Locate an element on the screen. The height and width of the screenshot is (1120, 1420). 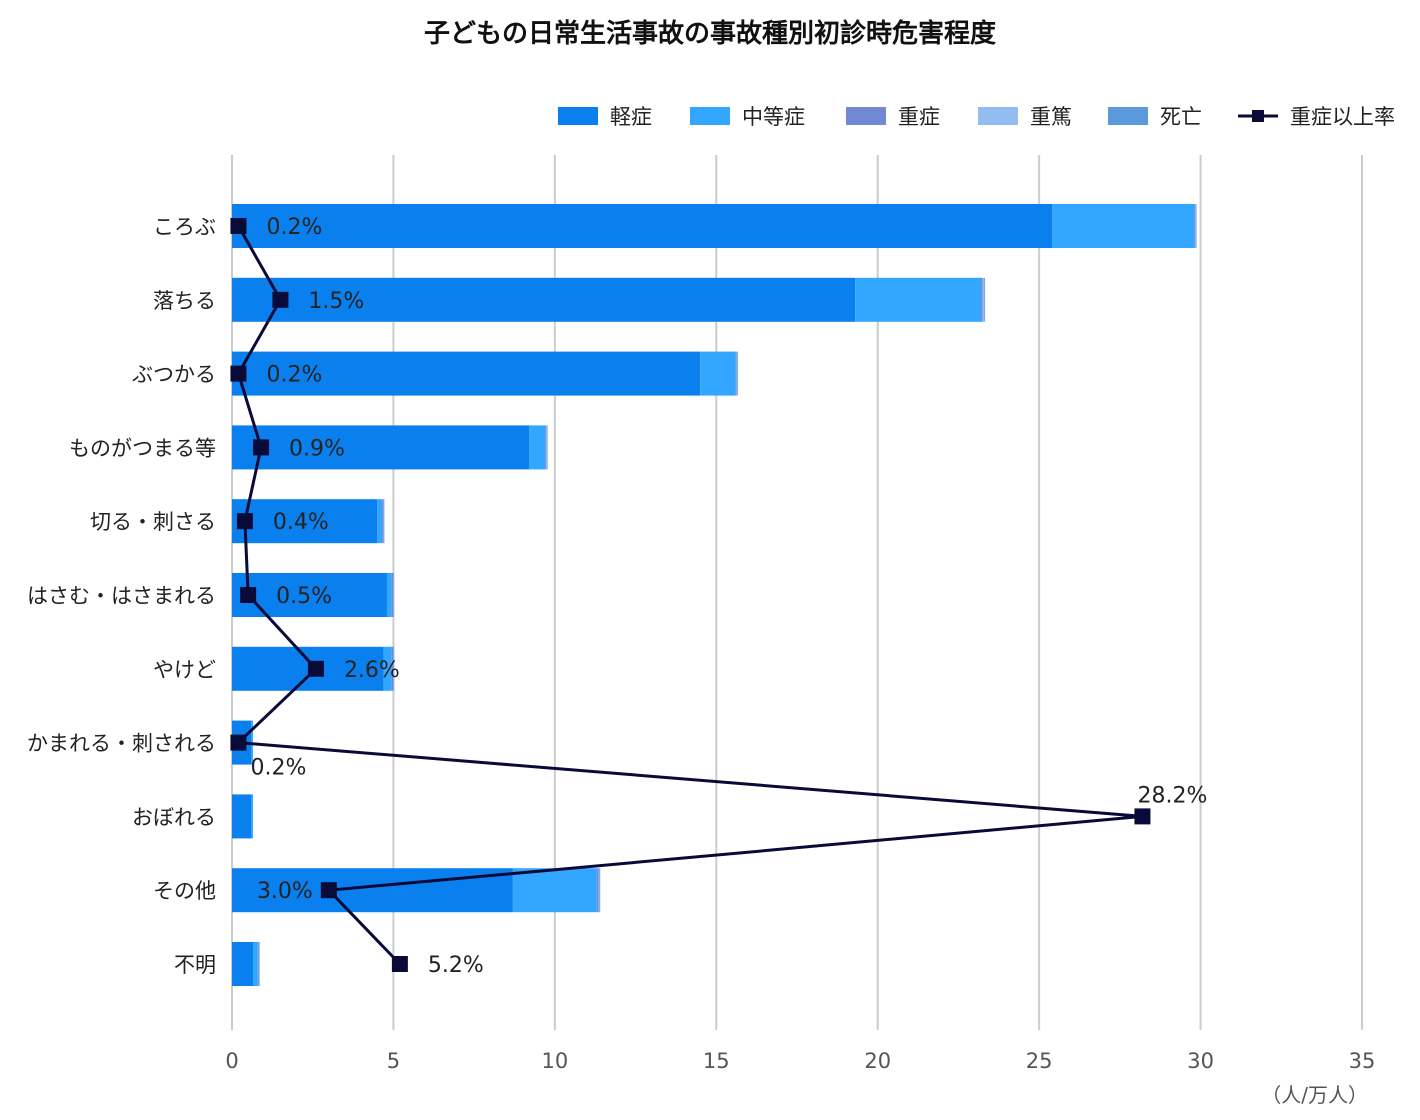
legend-swatch-死亡 is located at coordinates (1128, 116).